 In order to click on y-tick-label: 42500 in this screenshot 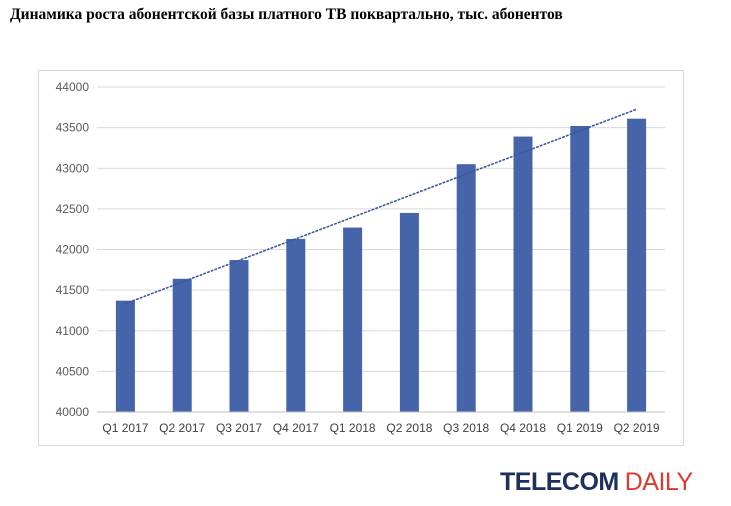, I will do `click(73, 209)`.